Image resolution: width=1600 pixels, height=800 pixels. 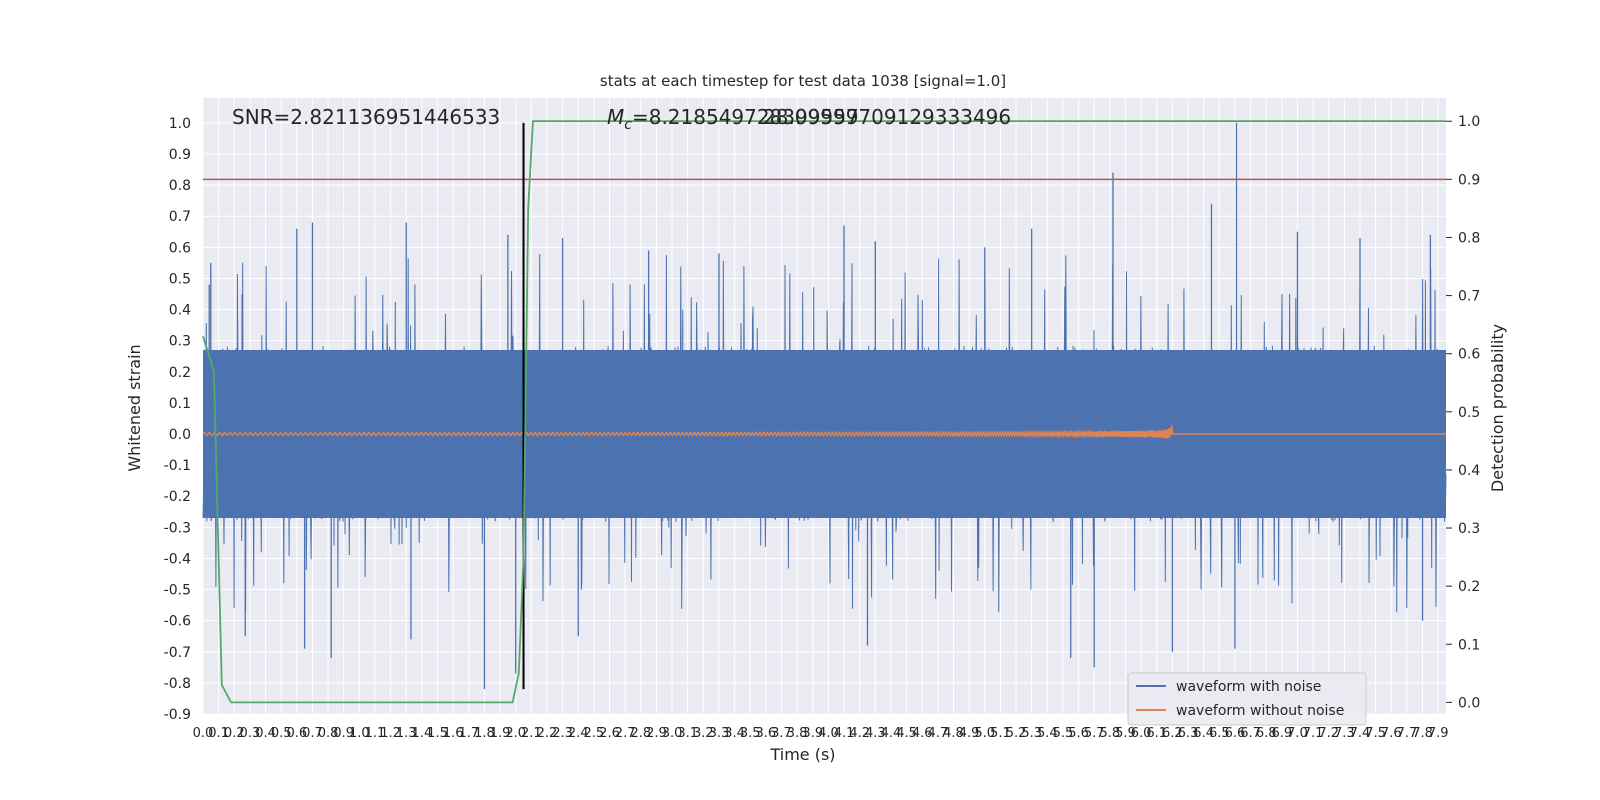 I want to click on x-tick-label: 5.7, so click(x=1094, y=733).